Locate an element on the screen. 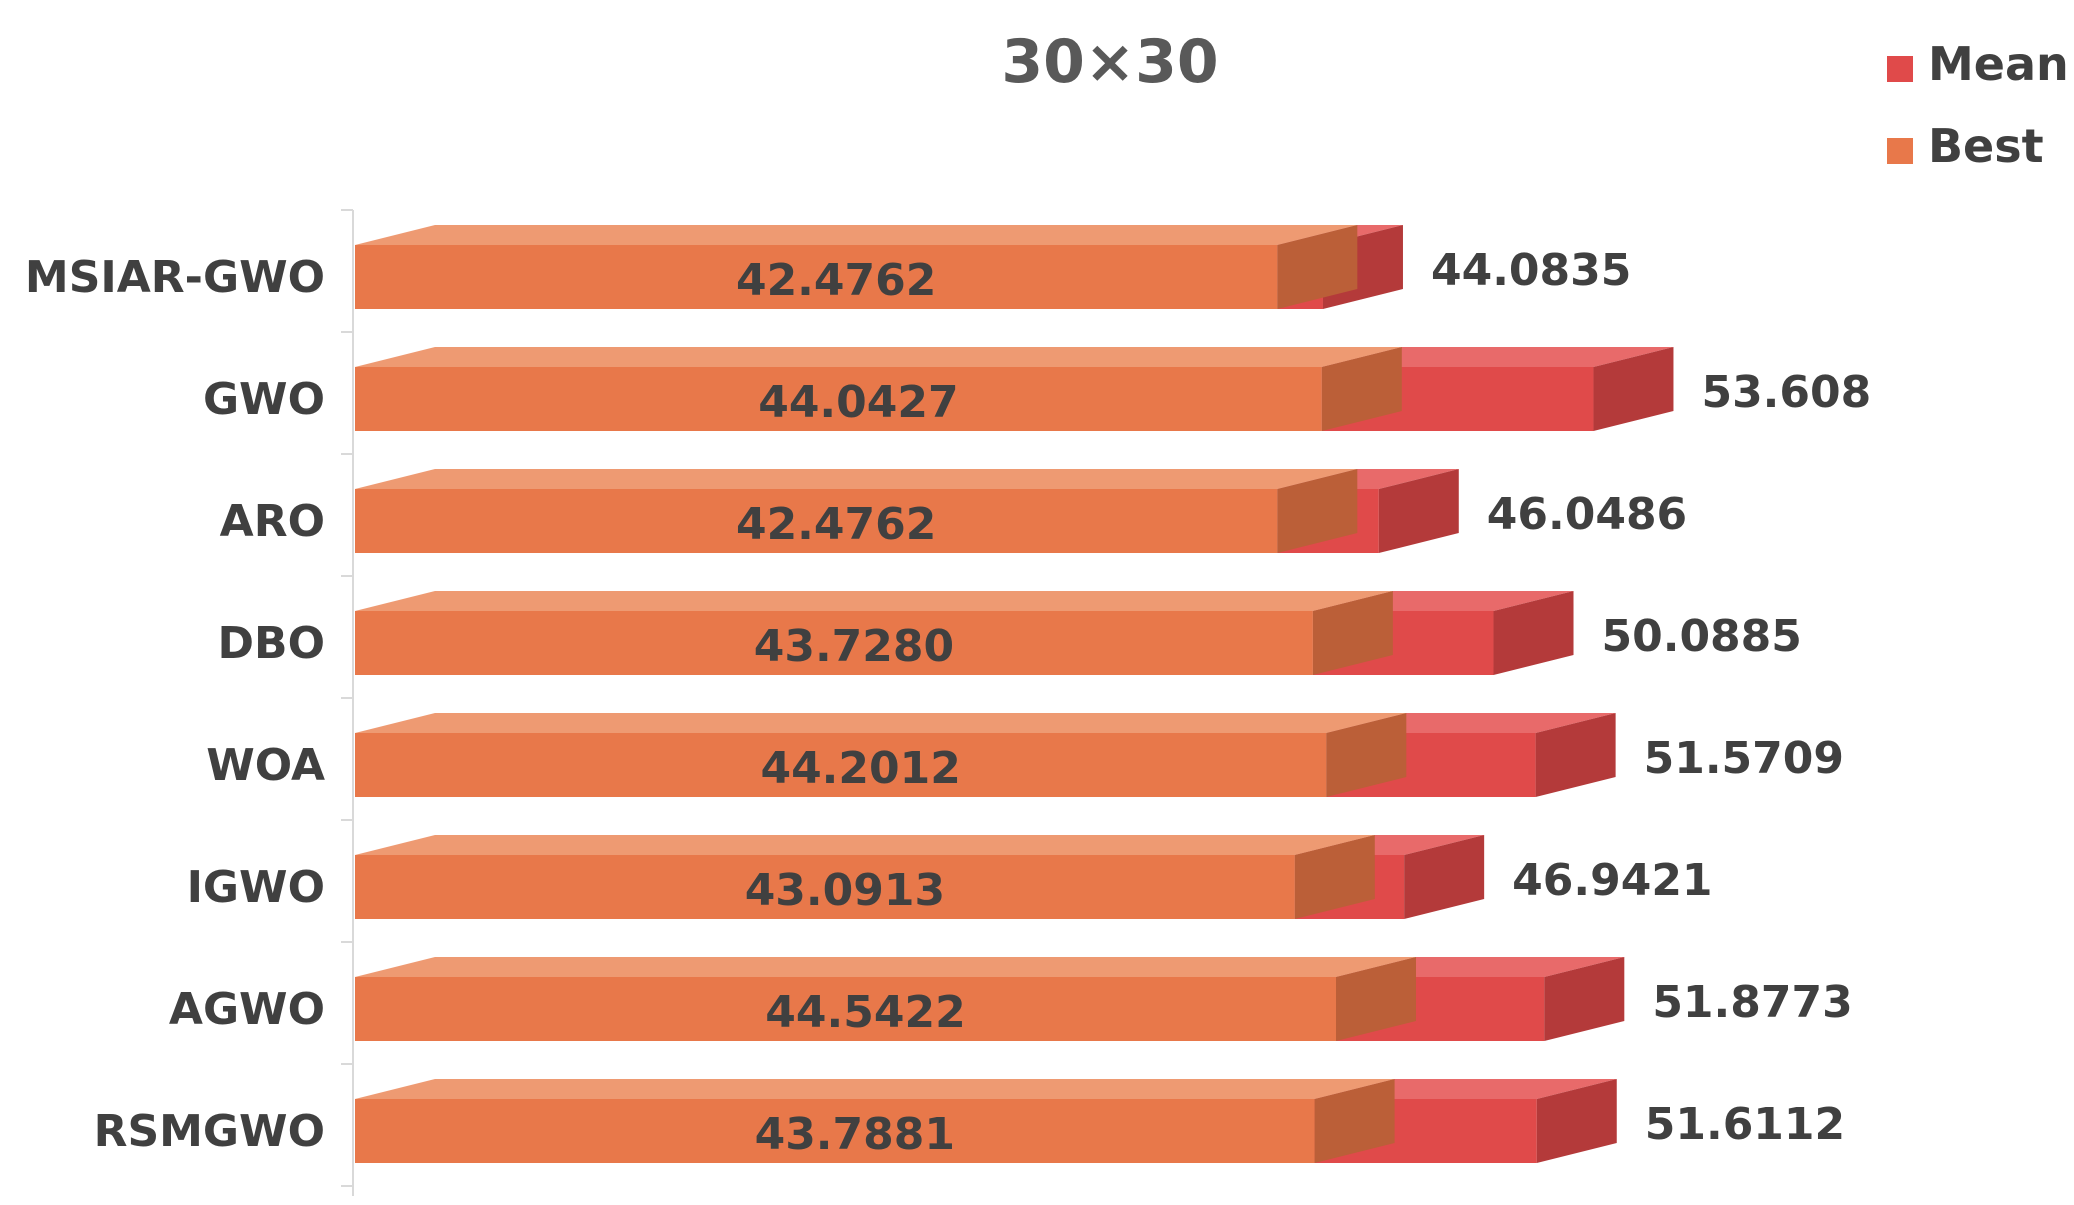  legend: Mean Best is located at coordinates (1978, 105).